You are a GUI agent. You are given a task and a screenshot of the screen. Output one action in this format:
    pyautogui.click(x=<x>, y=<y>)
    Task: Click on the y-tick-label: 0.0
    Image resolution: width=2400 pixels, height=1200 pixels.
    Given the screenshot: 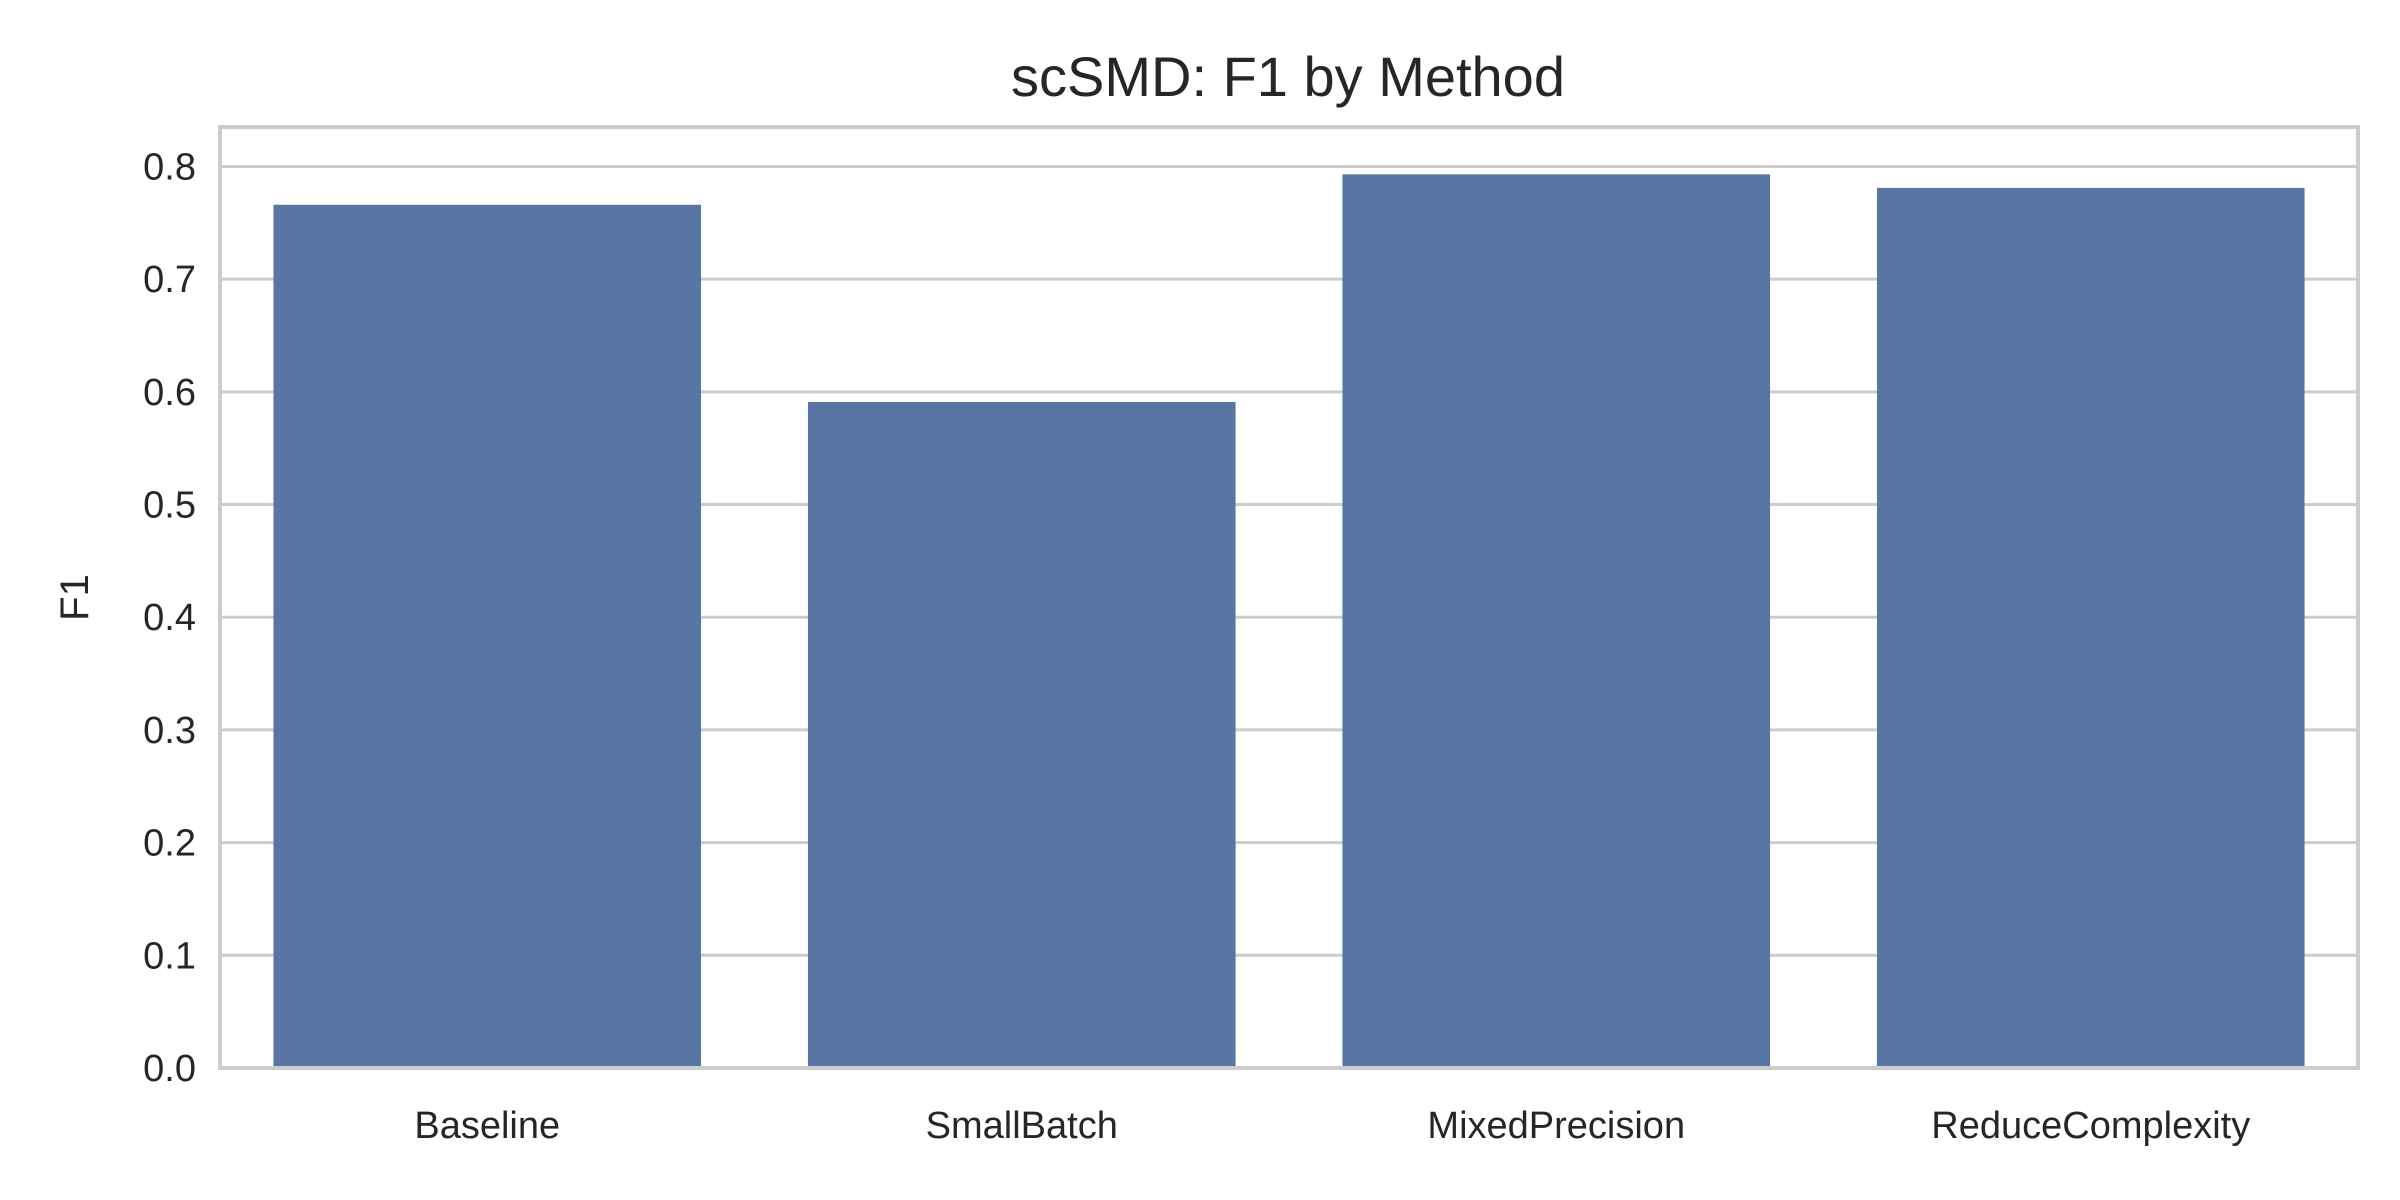 What is the action you would take?
    pyautogui.click(x=169, y=1069)
    